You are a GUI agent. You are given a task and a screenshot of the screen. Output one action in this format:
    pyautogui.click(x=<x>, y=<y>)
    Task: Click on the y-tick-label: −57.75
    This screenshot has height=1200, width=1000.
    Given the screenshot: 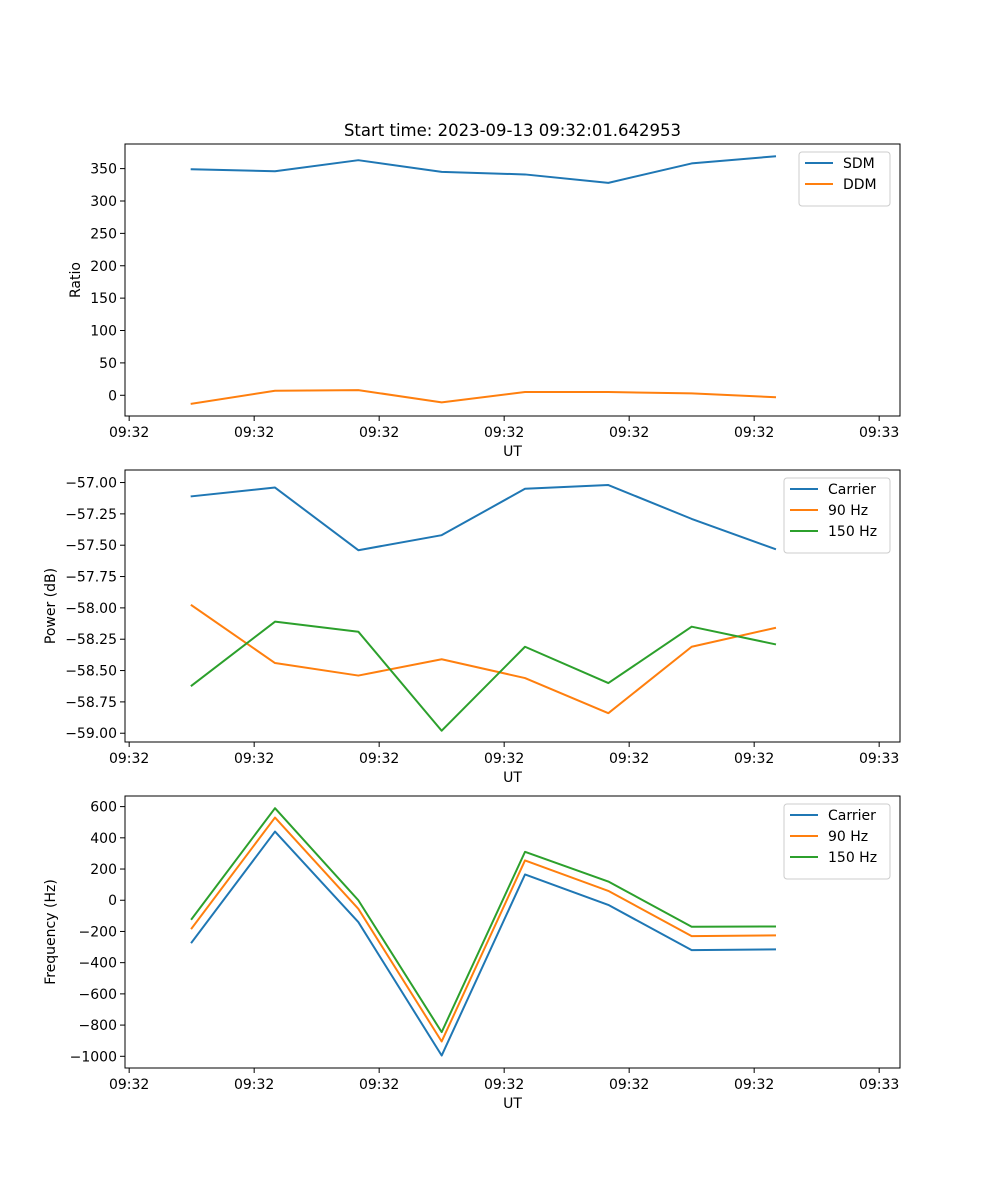 What is the action you would take?
    pyautogui.click(x=91, y=578)
    